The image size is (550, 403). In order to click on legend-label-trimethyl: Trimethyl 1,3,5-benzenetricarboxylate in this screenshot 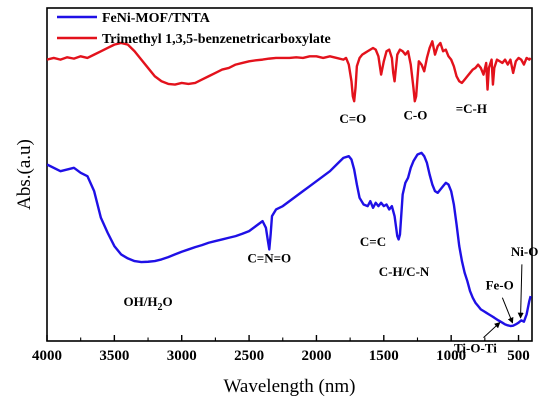, I will do `click(216, 39)`.